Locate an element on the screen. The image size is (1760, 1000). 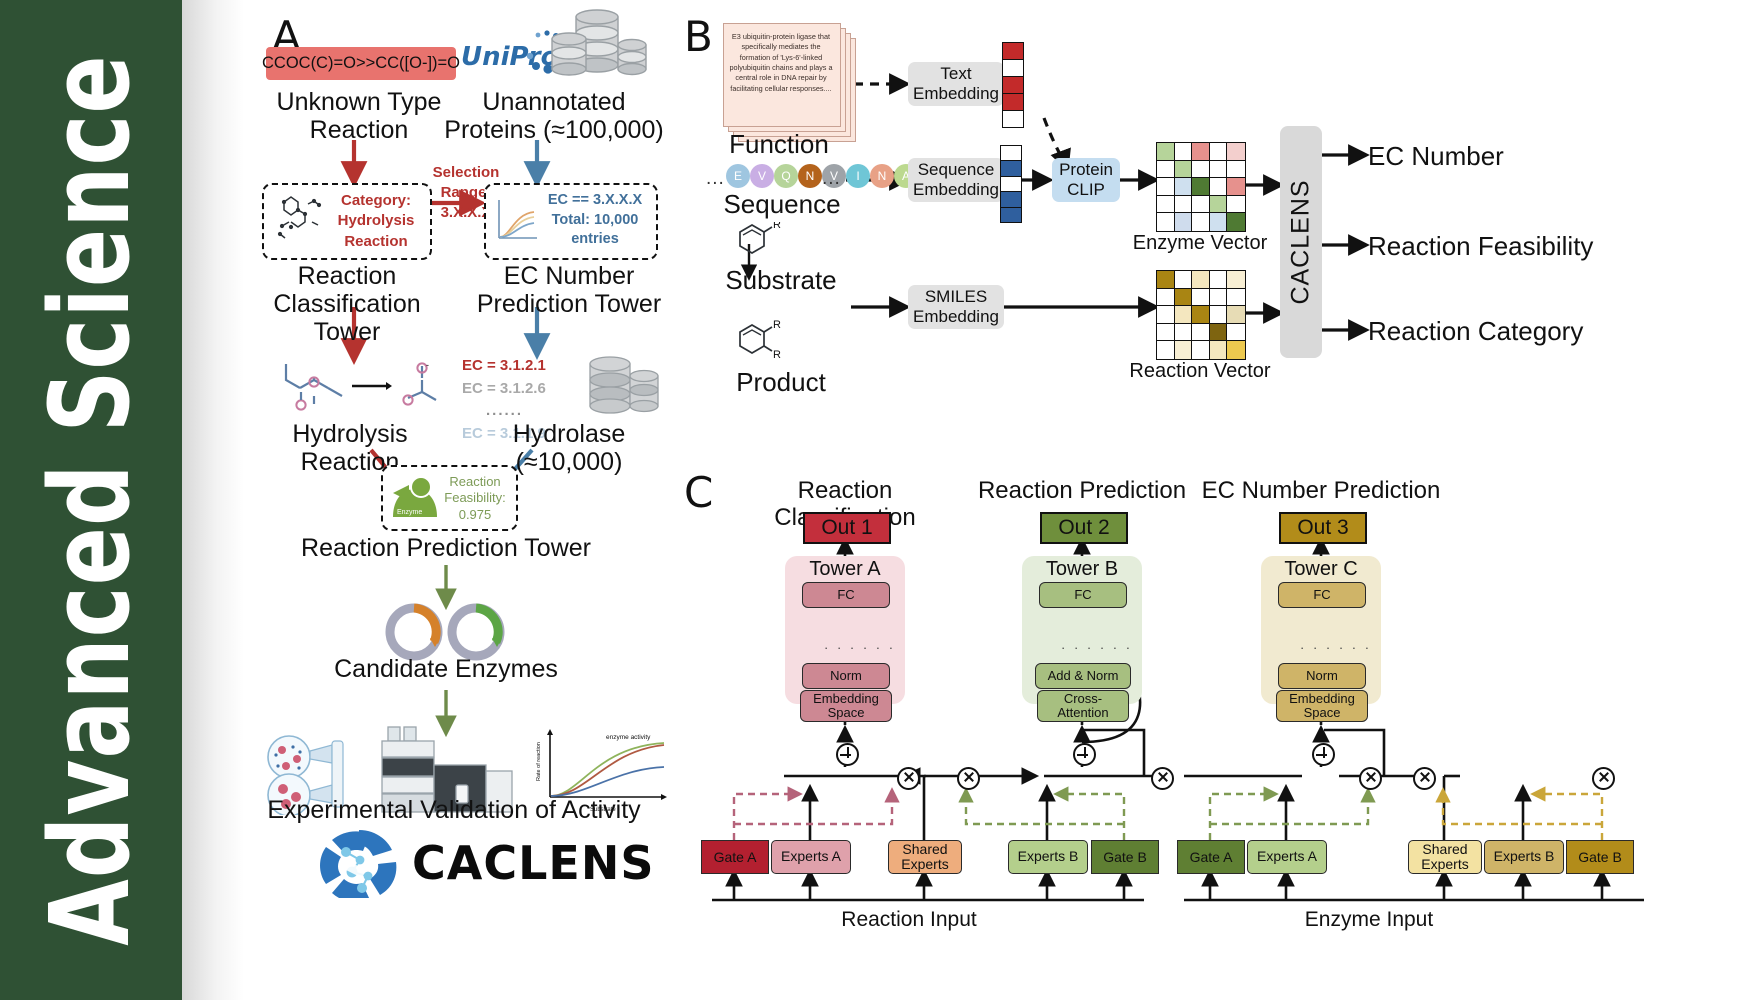
enzyme-vector-matrix is located at coordinates (1201, 187).